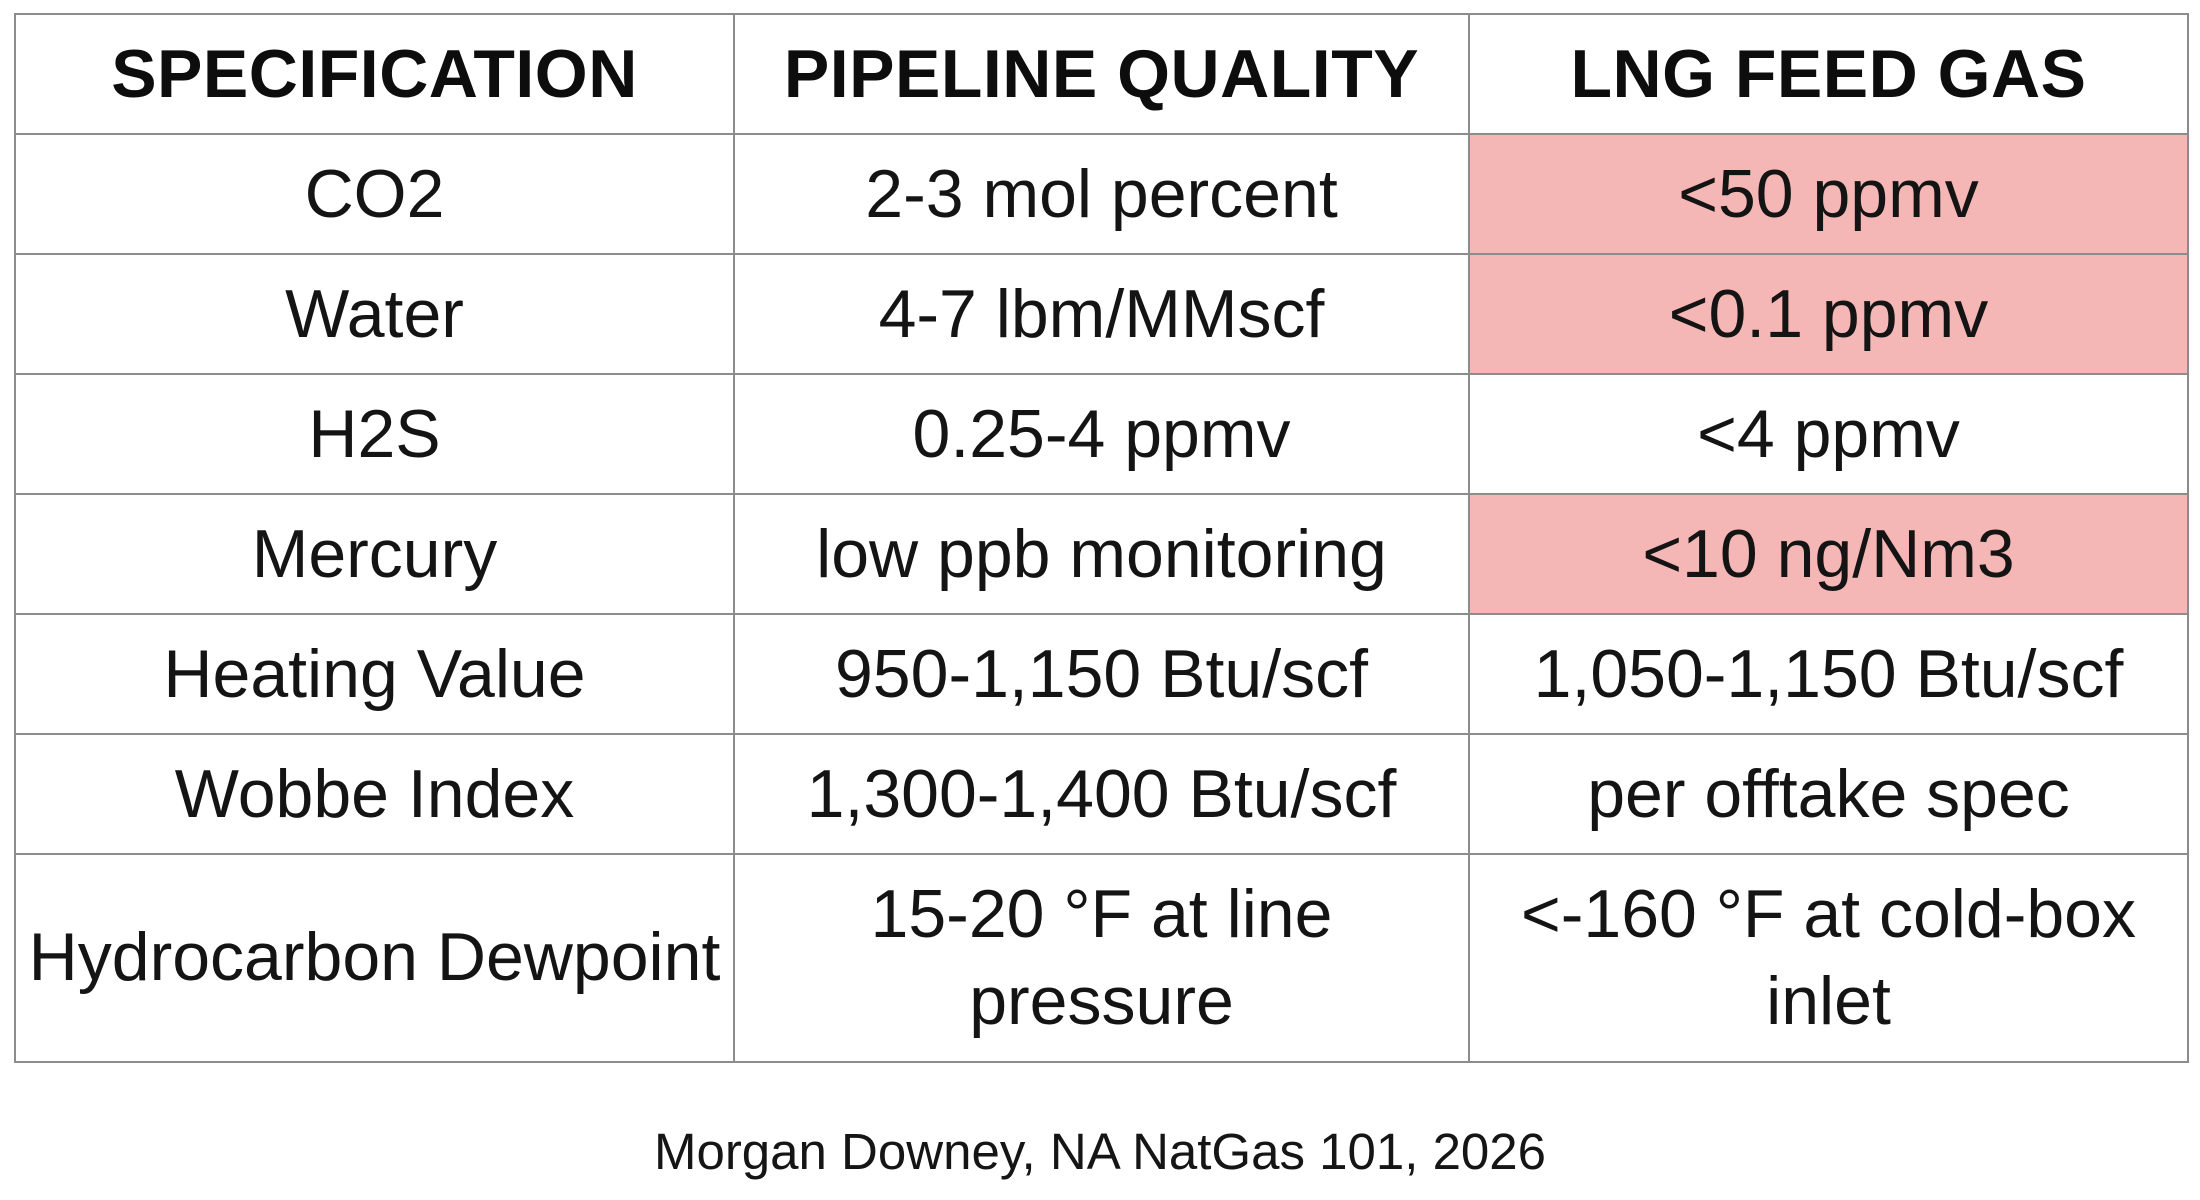 Image resolution: width=2200 pixels, height=1200 pixels. Describe the element at coordinates (1828, 434) in the screenshot. I see `lng-cell: <4 ppmv` at that location.